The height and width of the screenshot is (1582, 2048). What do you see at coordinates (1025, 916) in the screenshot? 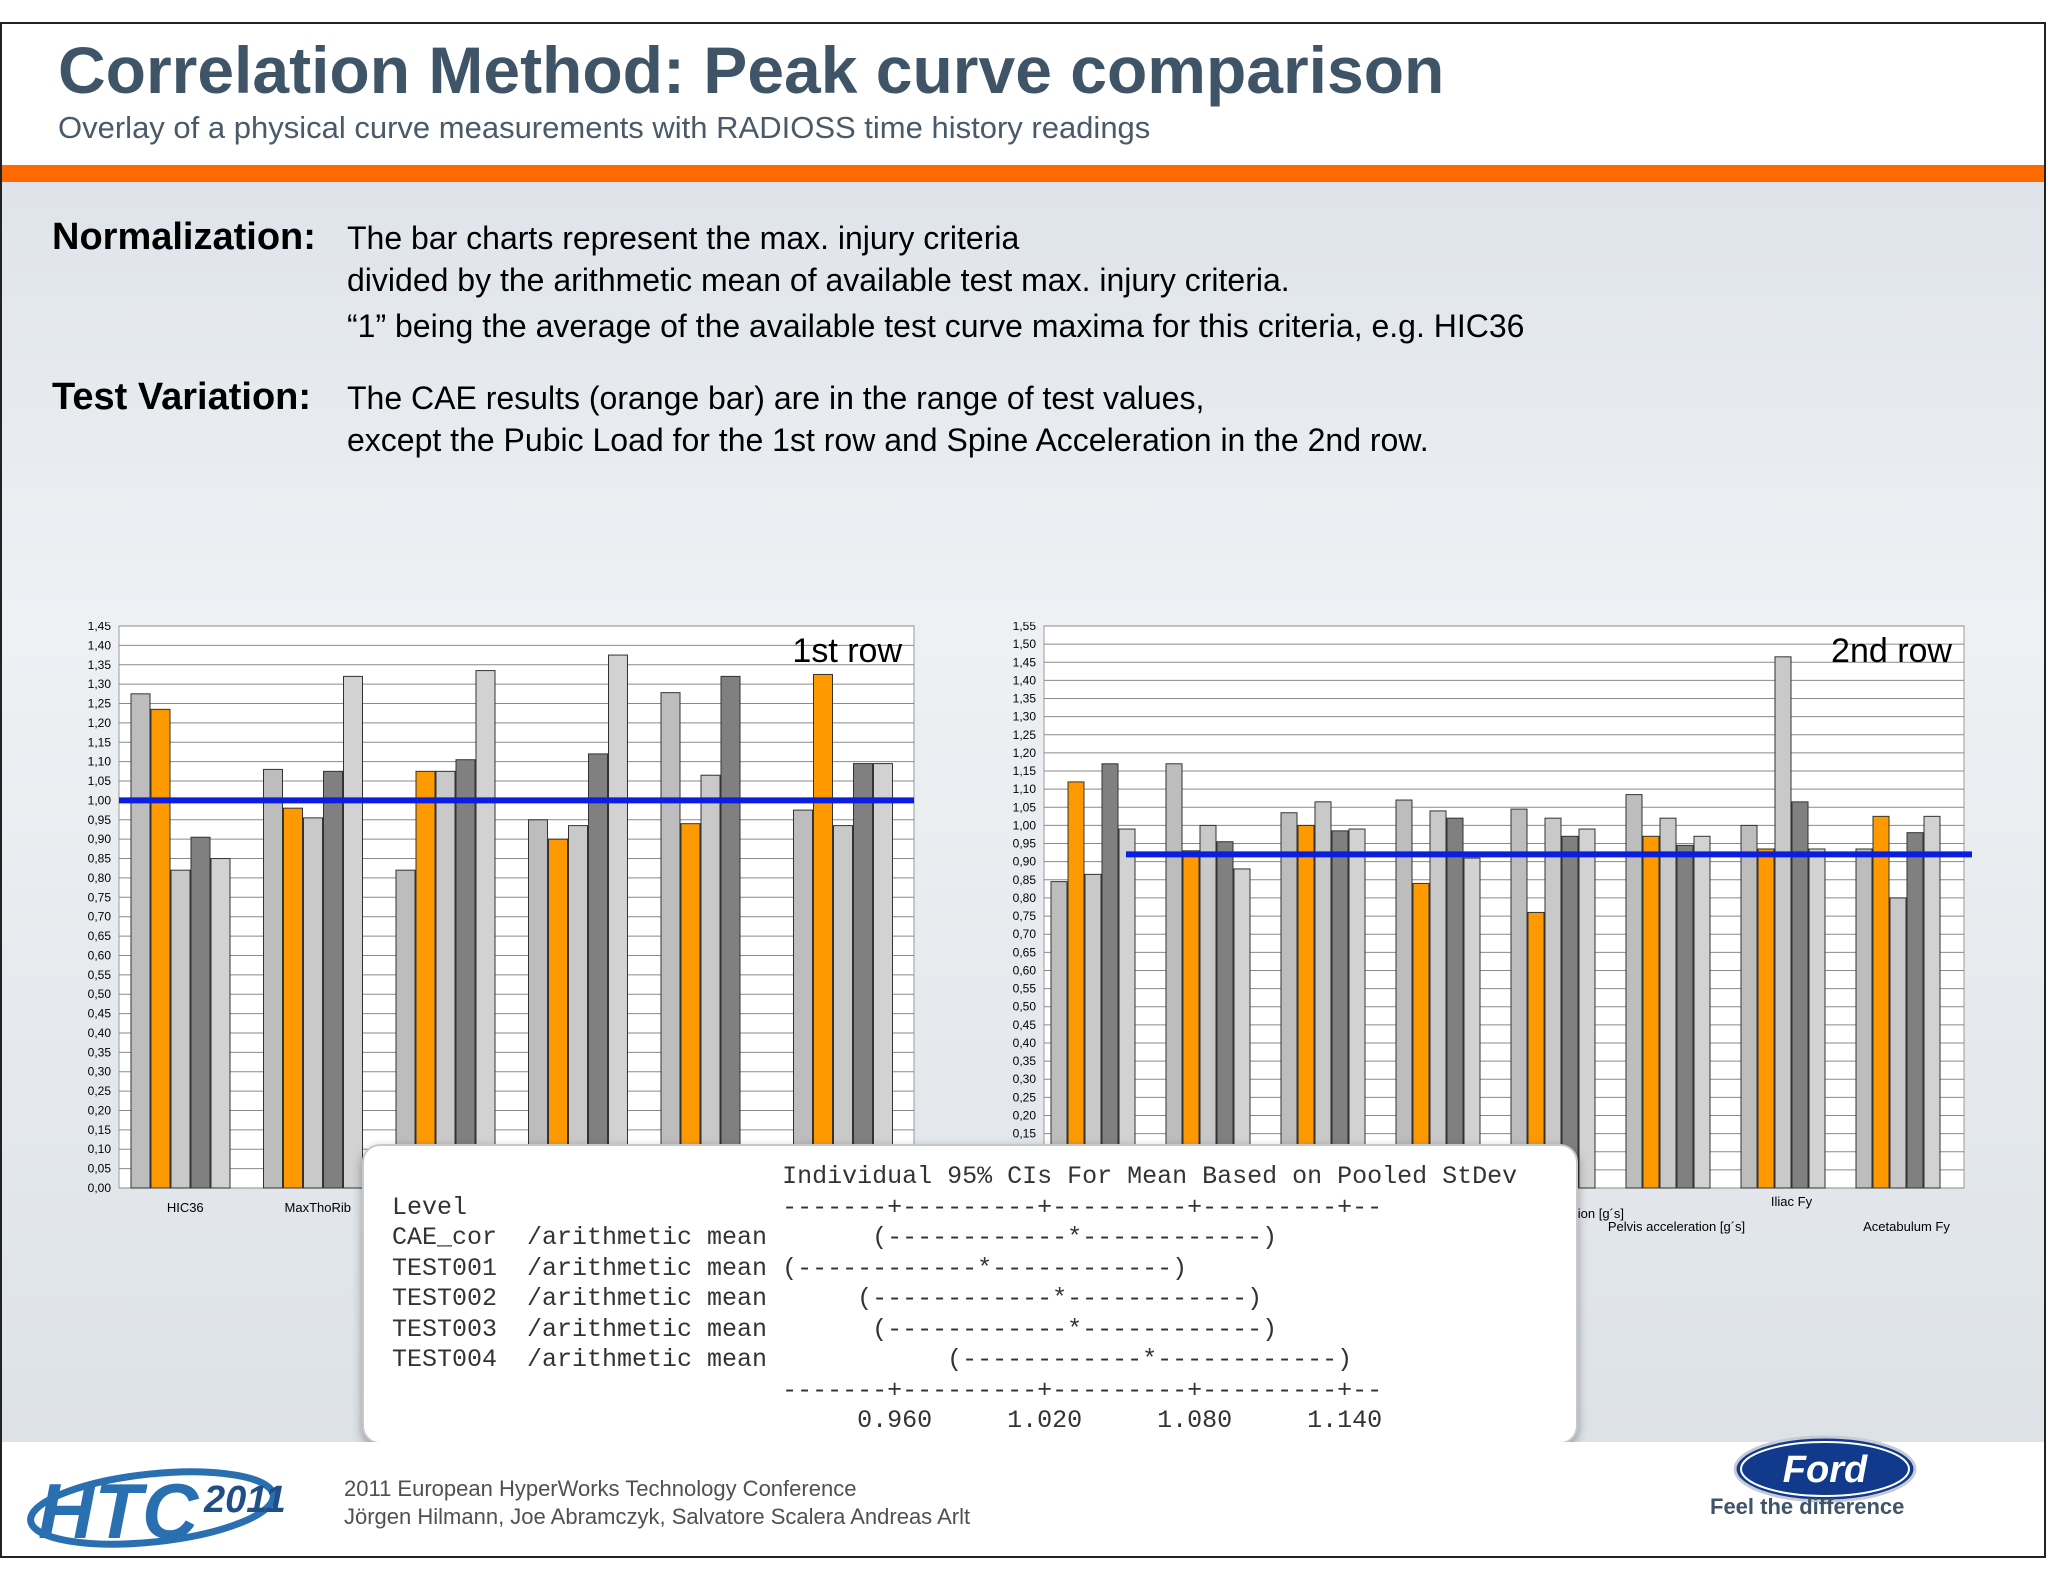
I see `y-tick-label: 0,75` at bounding box center [1025, 916].